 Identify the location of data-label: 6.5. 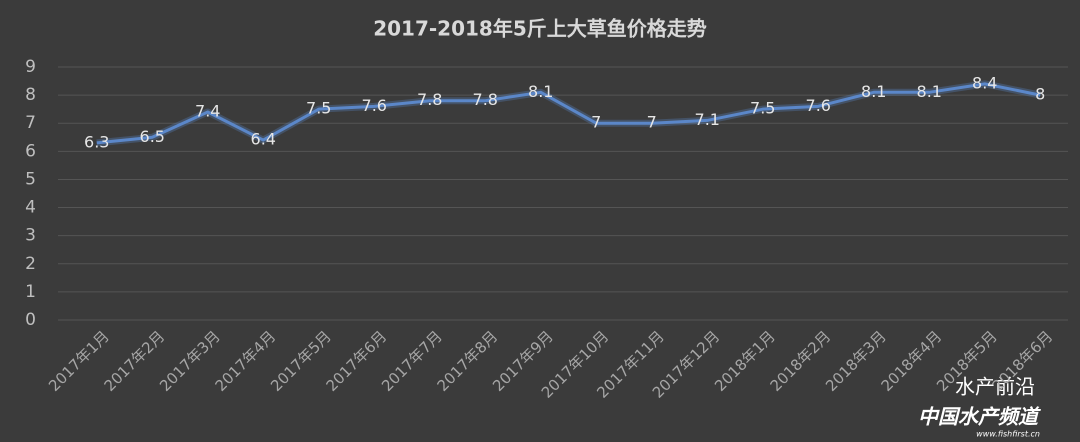
(152, 136).